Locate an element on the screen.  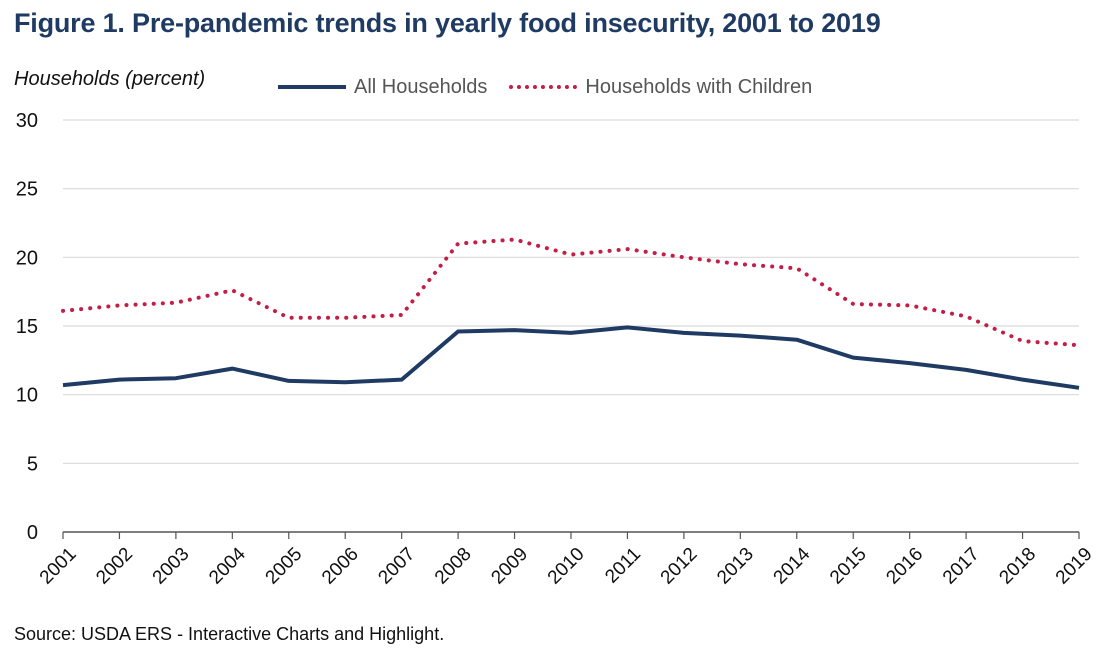
legend-swatch-solid is located at coordinates (312, 87).